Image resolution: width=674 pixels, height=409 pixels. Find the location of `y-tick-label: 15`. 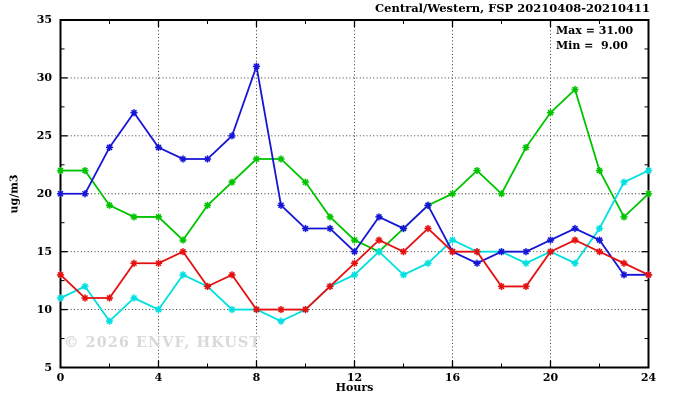

y-tick-label: 15 is located at coordinates (44, 251).